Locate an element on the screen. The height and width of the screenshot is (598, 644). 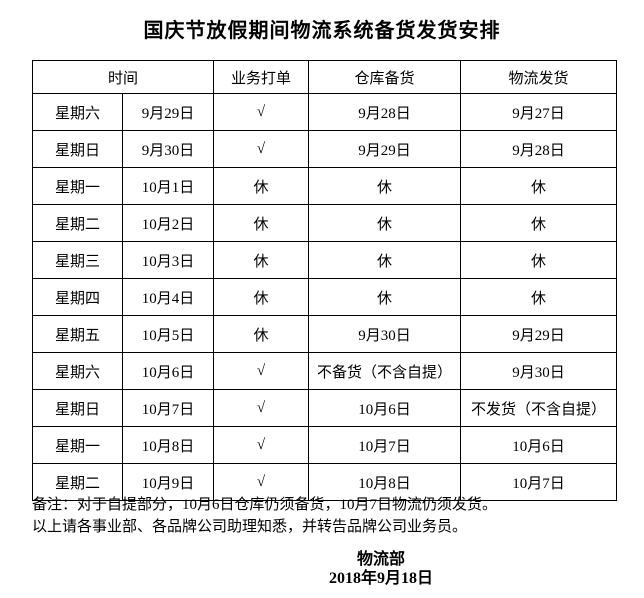
date-cell: 10月2日 is located at coordinates (168, 223).